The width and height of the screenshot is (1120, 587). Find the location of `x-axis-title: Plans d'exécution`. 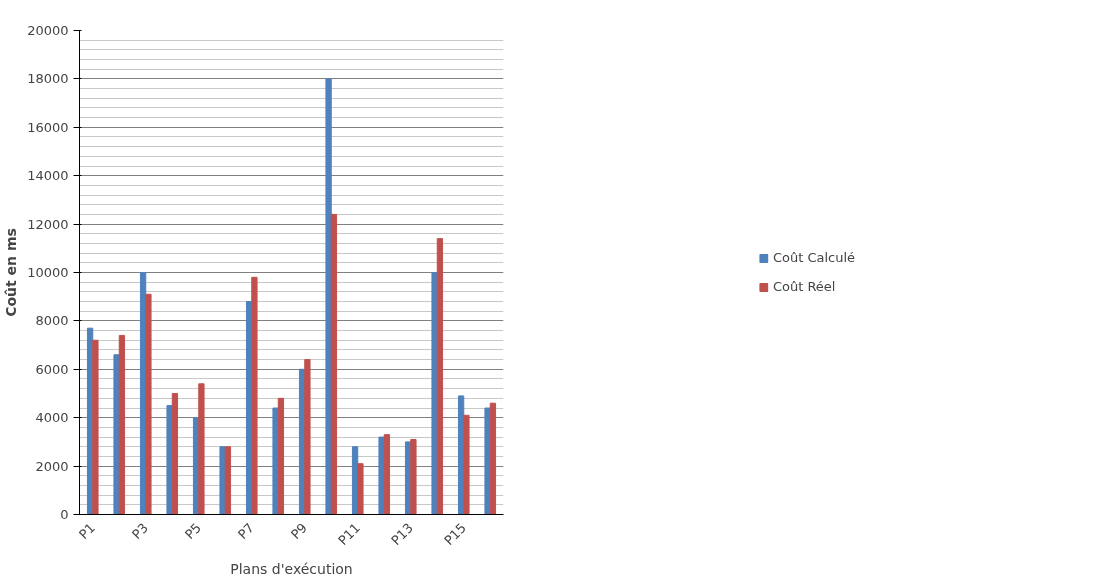

x-axis-title: Plans d'exécution is located at coordinates (291, 569).